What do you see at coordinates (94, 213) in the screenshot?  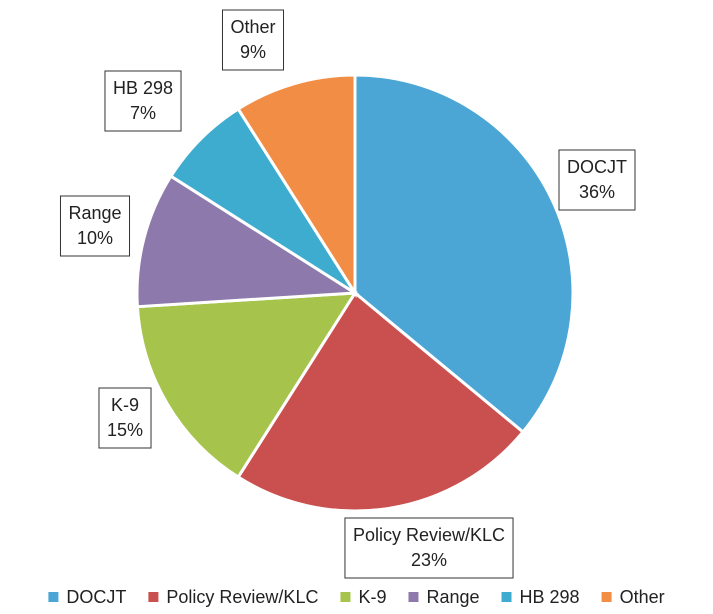 I see `label-name: Range` at bounding box center [94, 213].